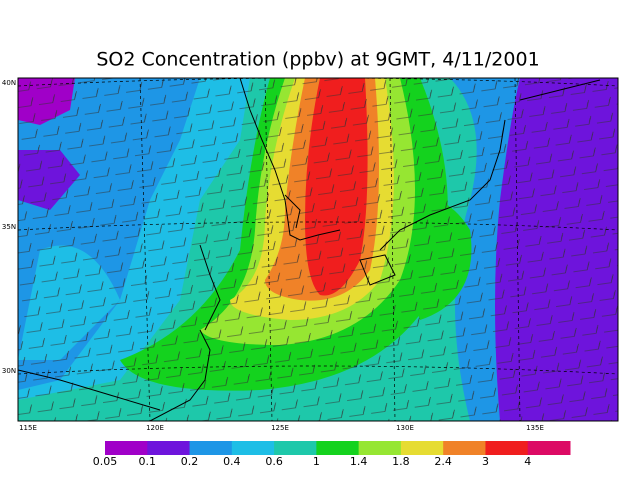 The image size is (633, 489). I want to click on colorbar-label: 2.4, so click(443, 461).